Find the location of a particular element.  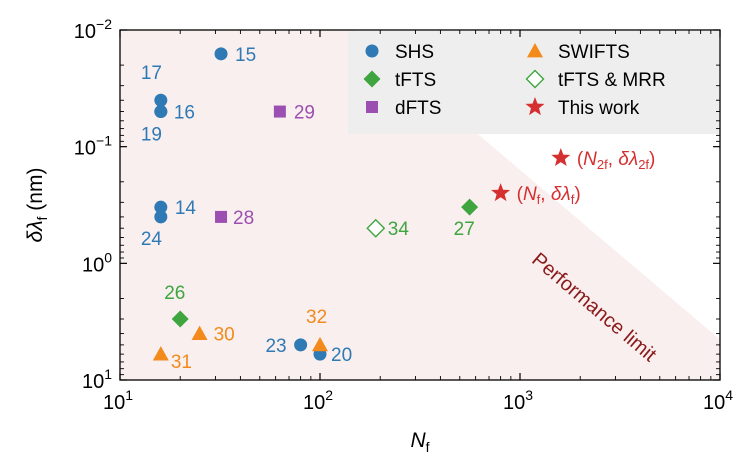

point-label-dfts: 28 is located at coordinates (243, 218).